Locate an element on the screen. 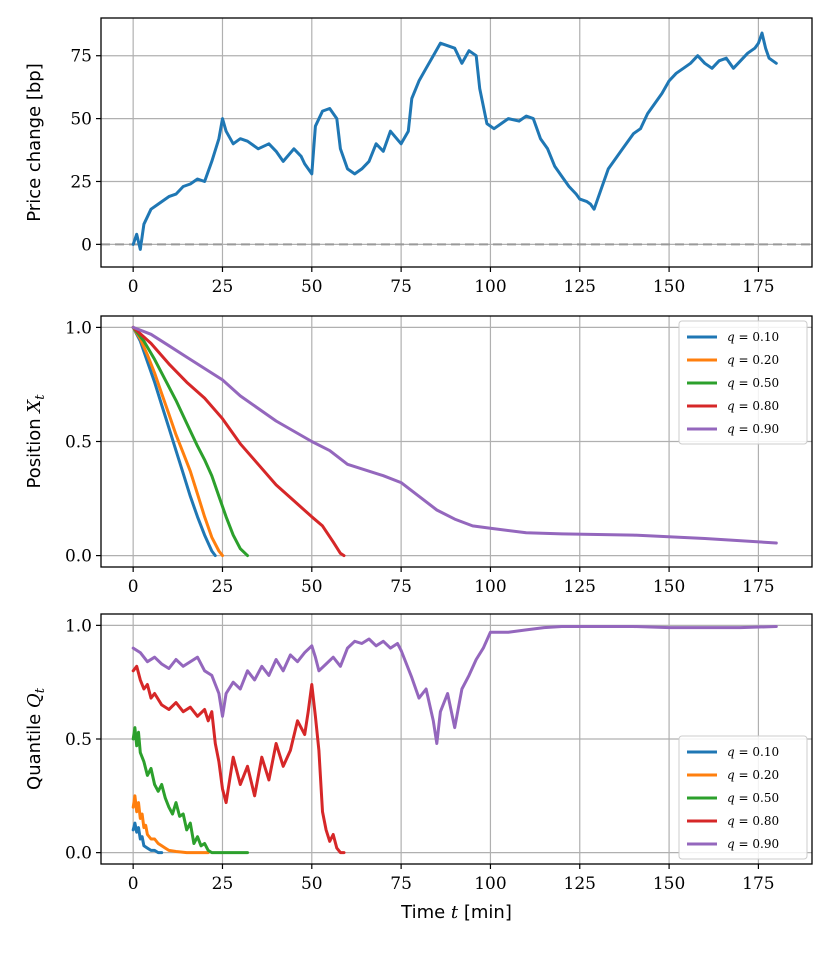  y-axis-label: Quantile Qt is located at coordinates (36, 738).